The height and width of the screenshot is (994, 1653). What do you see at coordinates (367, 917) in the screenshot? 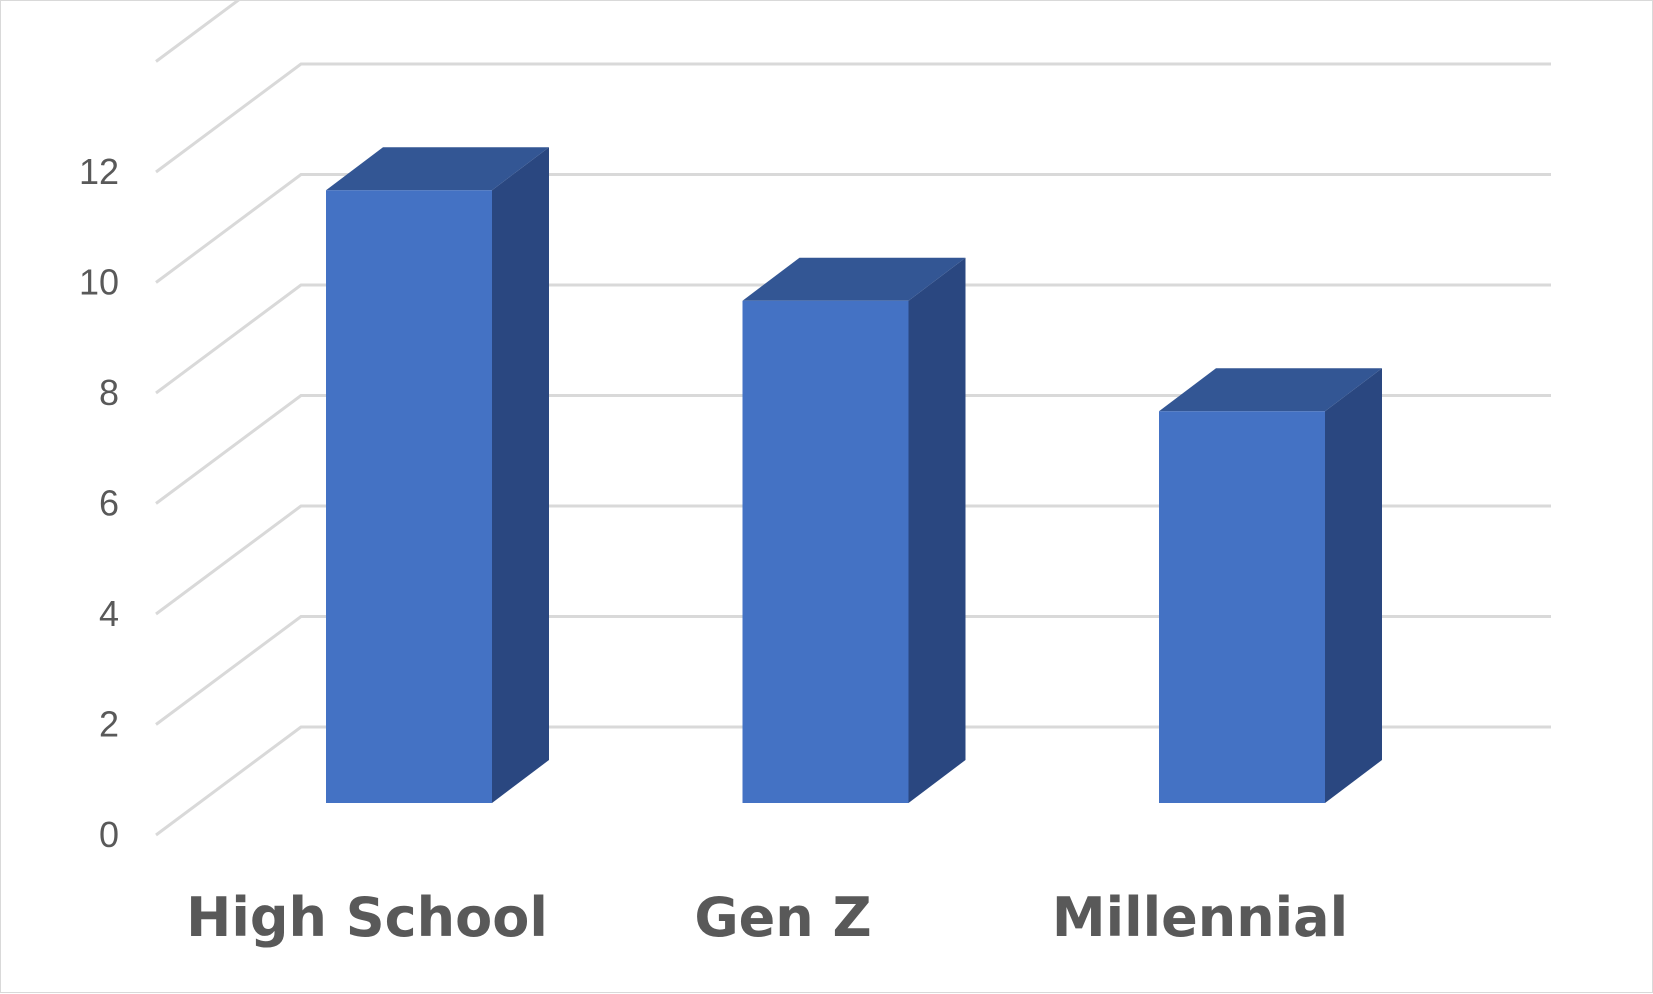
I see `x-category-label: High School` at bounding box center [367, 917].